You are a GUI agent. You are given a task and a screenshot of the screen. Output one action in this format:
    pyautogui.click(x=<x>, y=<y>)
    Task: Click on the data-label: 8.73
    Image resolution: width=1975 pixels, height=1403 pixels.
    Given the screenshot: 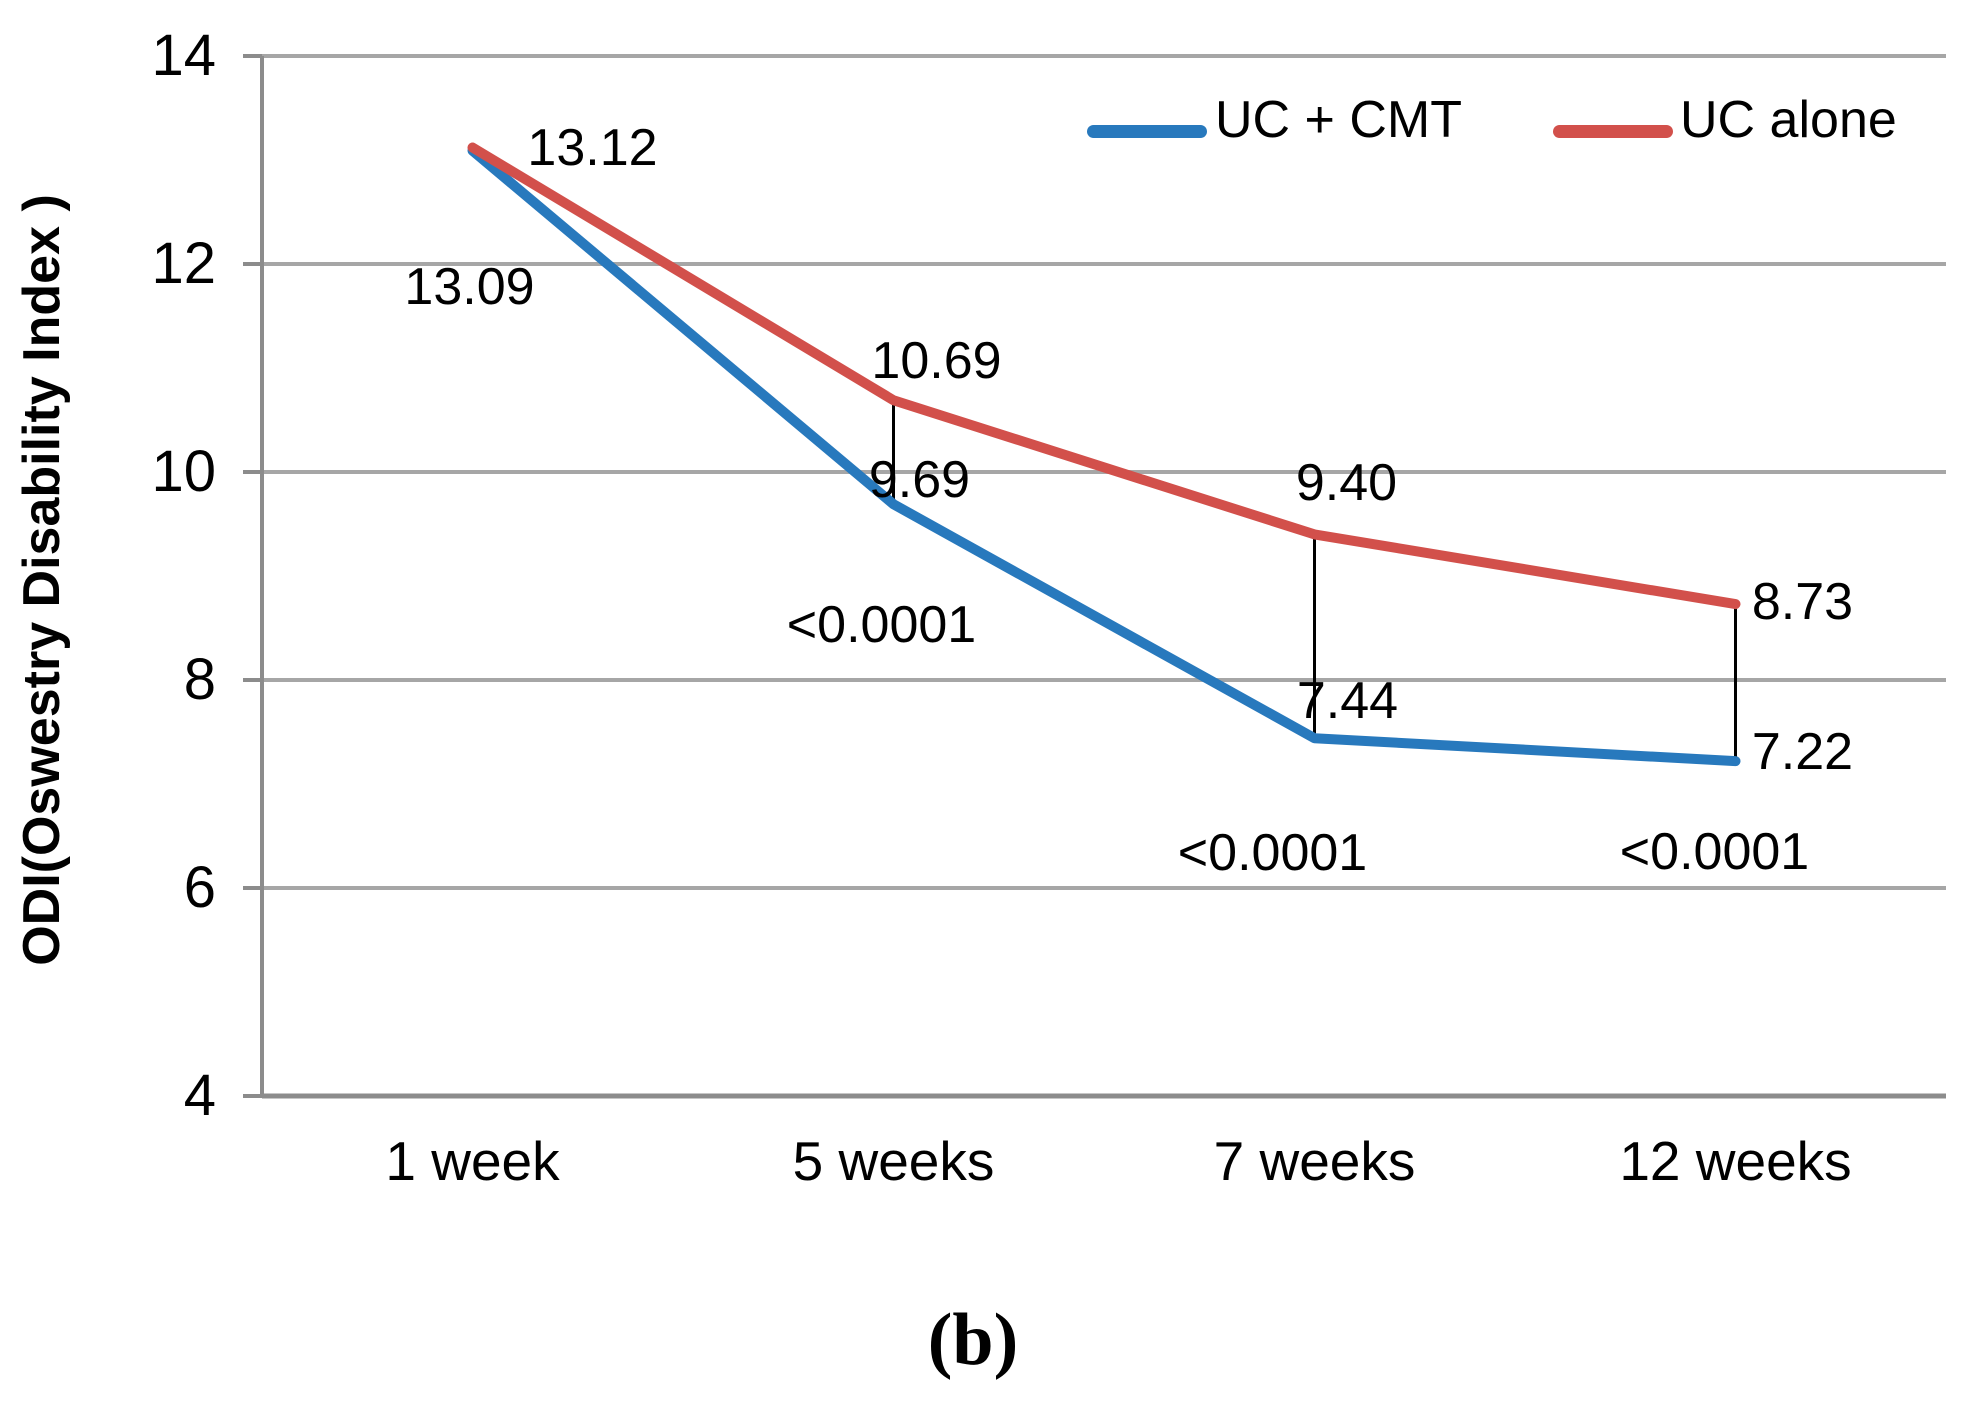 What is the action you would take?
    pyautogui.click(x=1802, y=602)
    